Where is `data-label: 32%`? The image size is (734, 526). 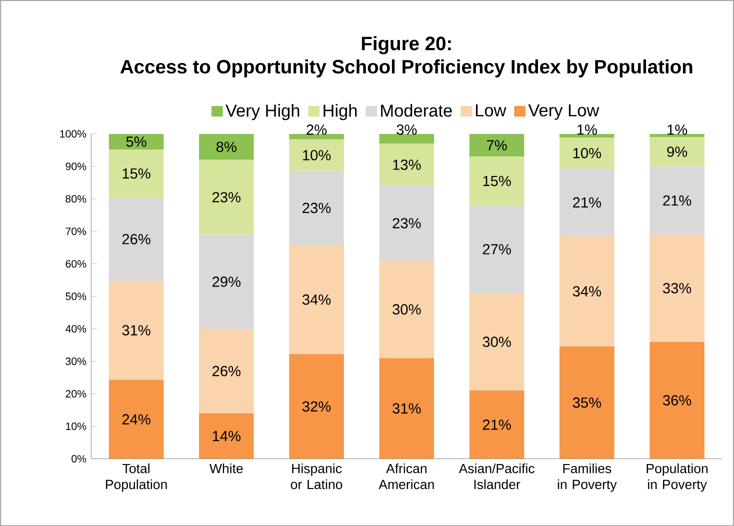 data-label: 32% is located at coordinates (316, 406).